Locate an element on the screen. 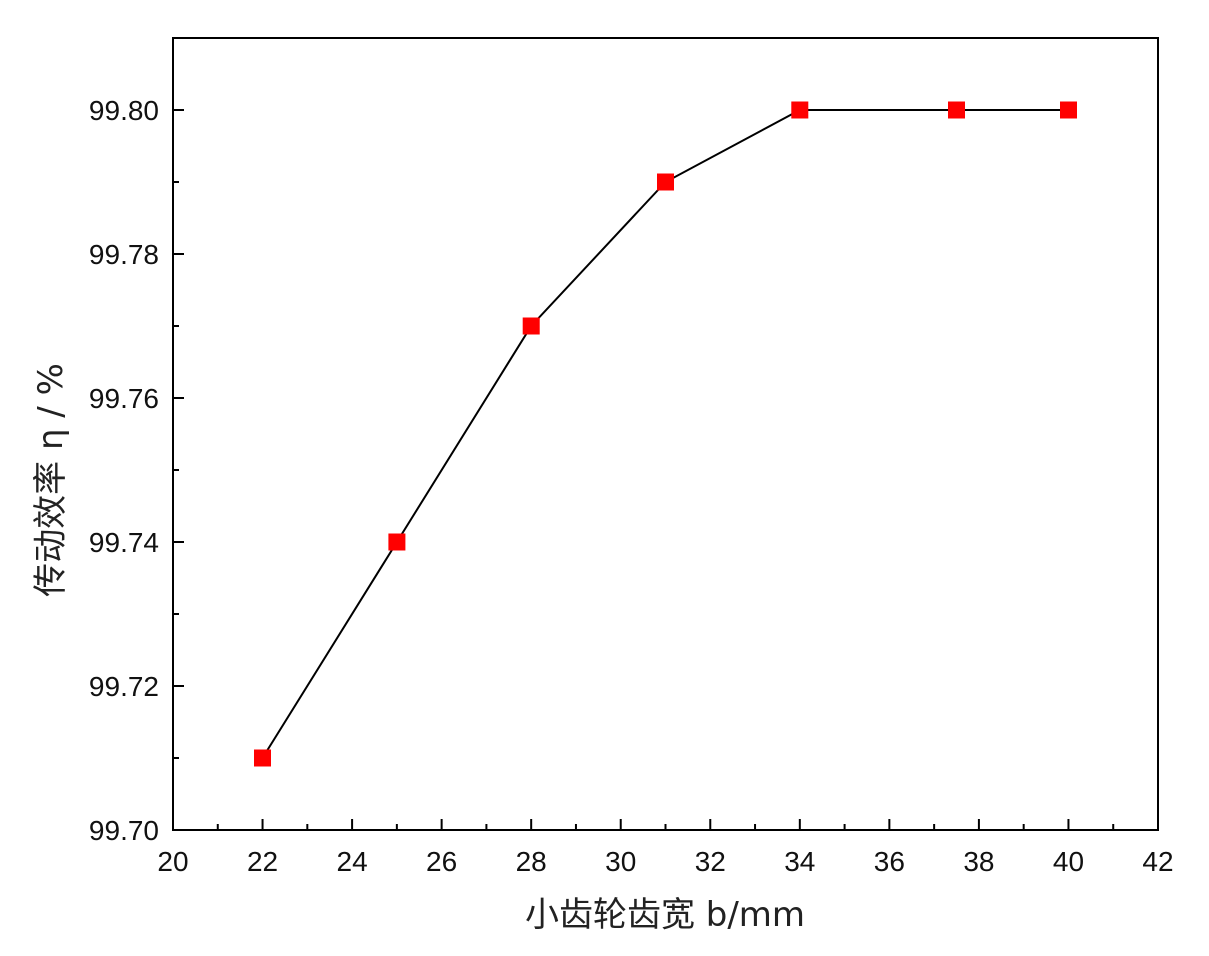  x-axis-ticks: 20 22 24 26 28 30 32 34 36 38 40 42 is located at coordinates (665, 848).